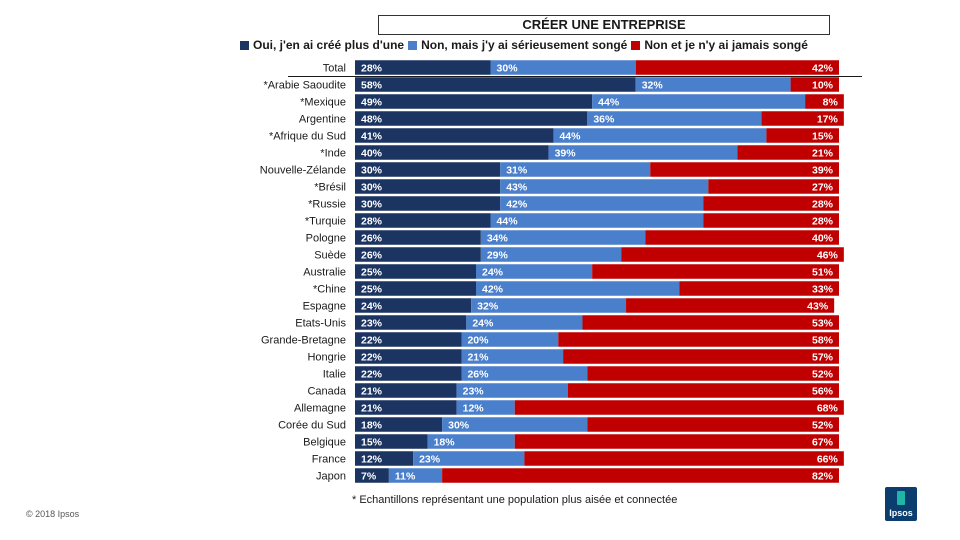 The height and width of the screenshot is (540, 960). Describe the element at coordinates (334, 69) in the screenshot. I see `category-label: Total` at that location.